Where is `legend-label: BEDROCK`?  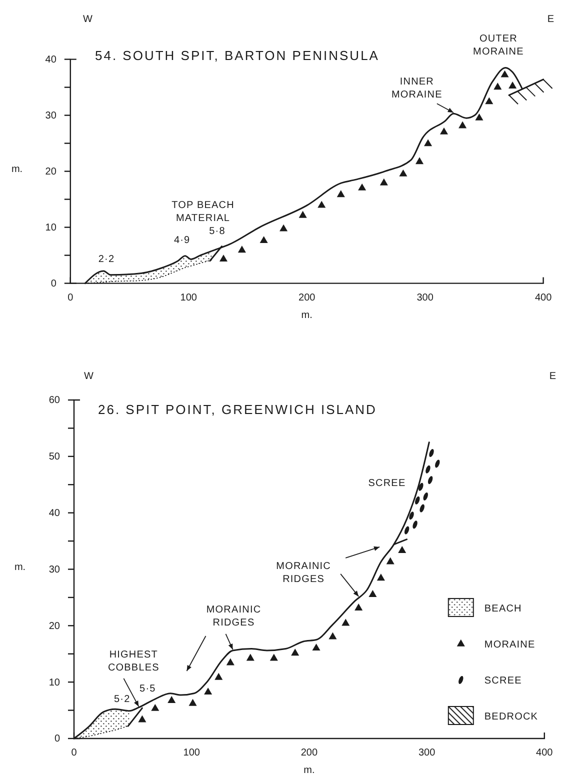 legend-label: BEDROCK is located at coordinates (511, 717).